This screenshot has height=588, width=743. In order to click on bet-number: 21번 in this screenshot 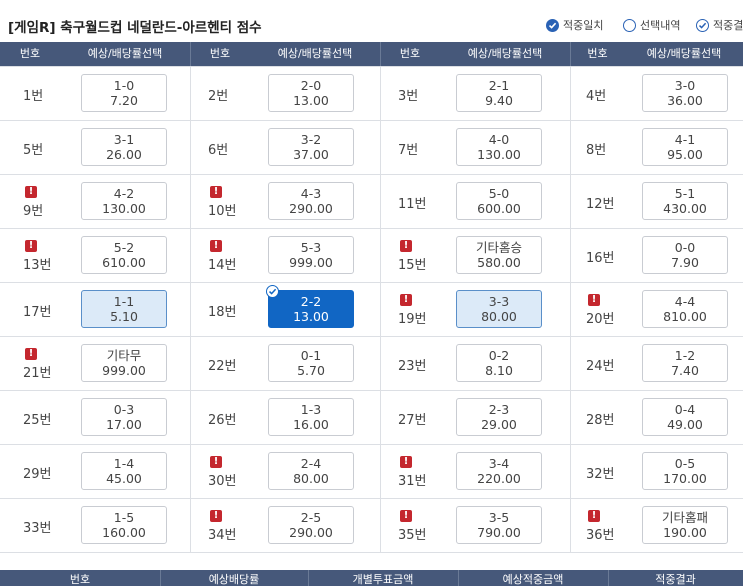, I will do `click(37, 373)`.